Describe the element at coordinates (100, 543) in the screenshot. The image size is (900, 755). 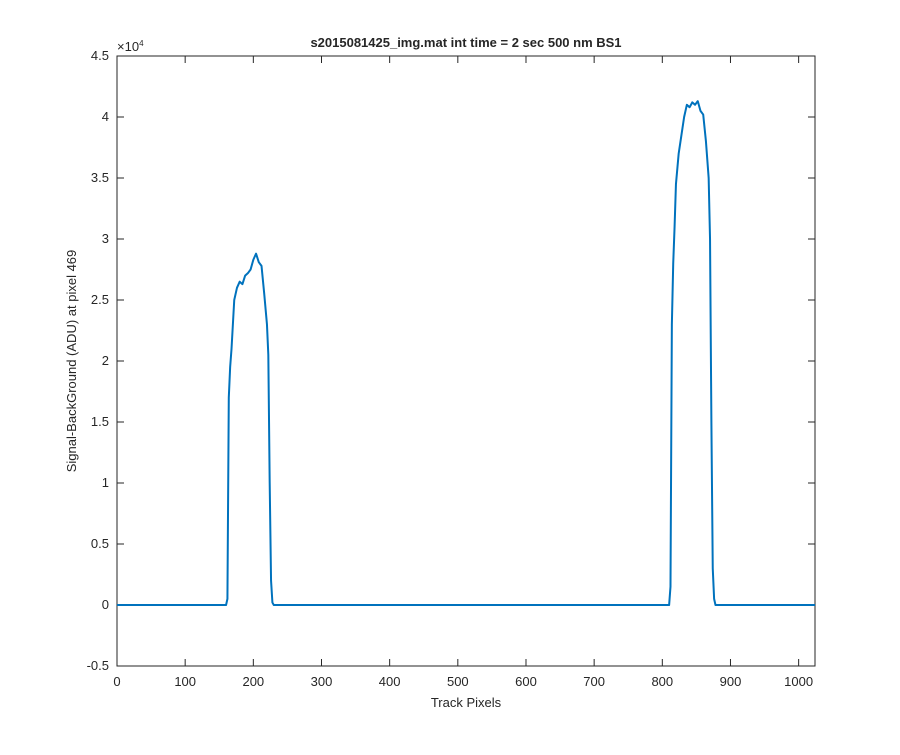
I see `y-tick-label: 0.5` at that location.